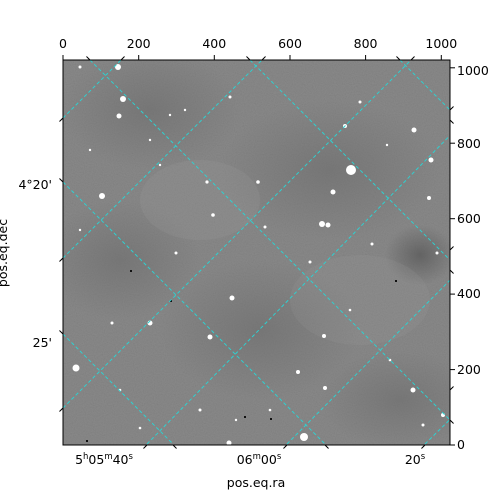 This screenshot has height=500, width=500. What do you see at coordinates (35, 184) in the screenshot?
I see `dec-tick-label: 4°20'` at bounding box center [35, 184].